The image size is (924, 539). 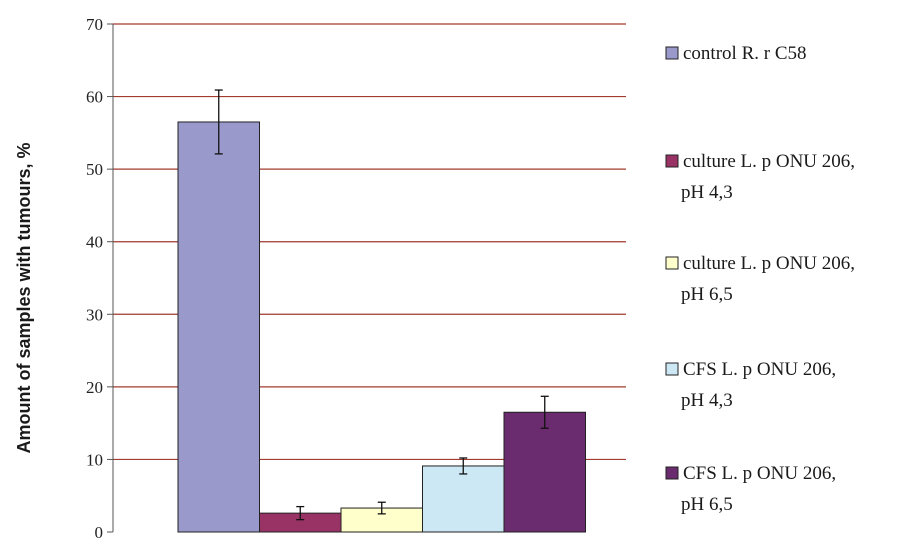 I want to click on y-tick-label: 60, so click(x=94, y=97).